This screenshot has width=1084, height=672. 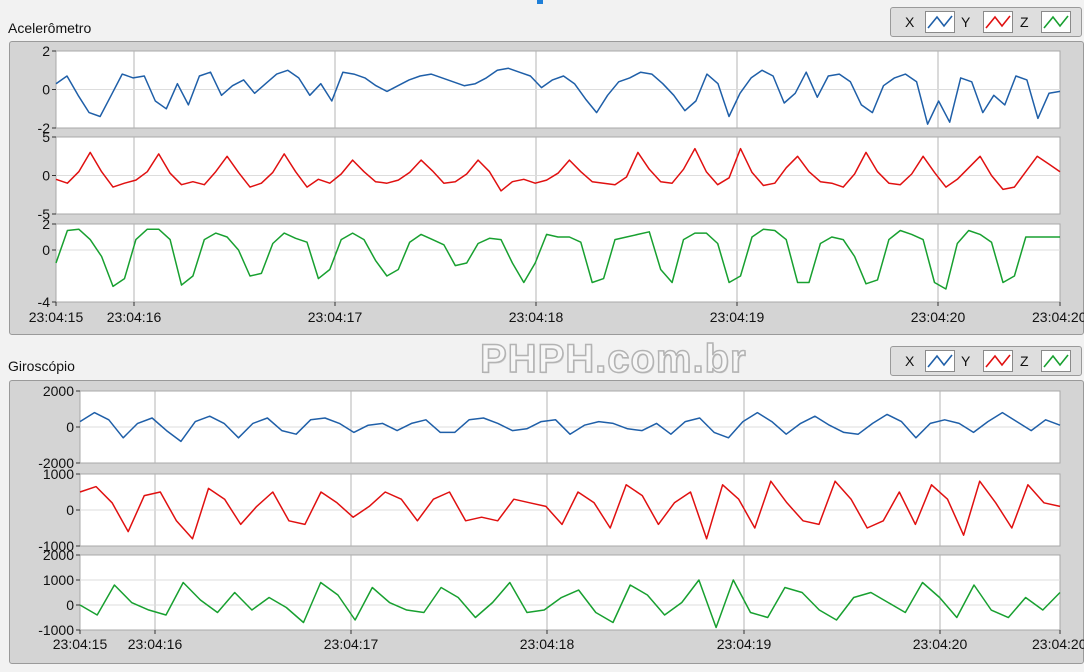 I want to click on series-strip-y: 5 0 -5, so click(x=549, y=175).